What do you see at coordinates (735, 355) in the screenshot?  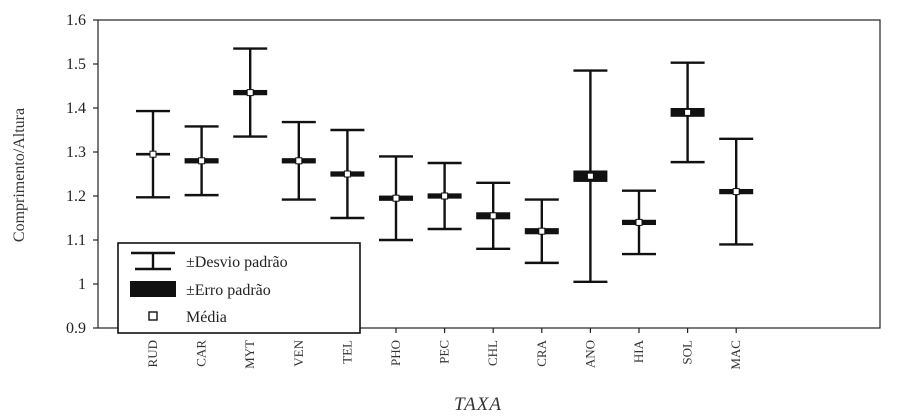 I see `x-tick-label: MAC` at bounding box center [735, 355].